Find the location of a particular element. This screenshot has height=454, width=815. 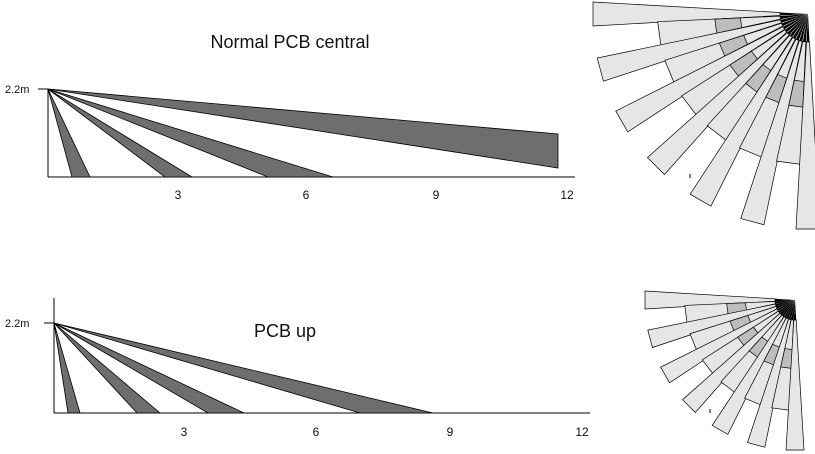

top-ray-origin-8-pcb-up is located at coordinates (788, 308).